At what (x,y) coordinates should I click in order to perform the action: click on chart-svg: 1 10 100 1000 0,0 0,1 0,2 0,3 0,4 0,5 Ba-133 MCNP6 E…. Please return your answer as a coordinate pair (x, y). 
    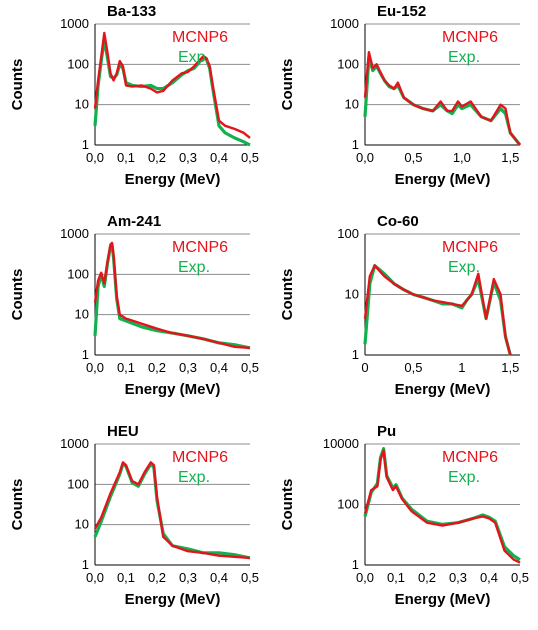
    Looking at the image, I should click on (134, 95).